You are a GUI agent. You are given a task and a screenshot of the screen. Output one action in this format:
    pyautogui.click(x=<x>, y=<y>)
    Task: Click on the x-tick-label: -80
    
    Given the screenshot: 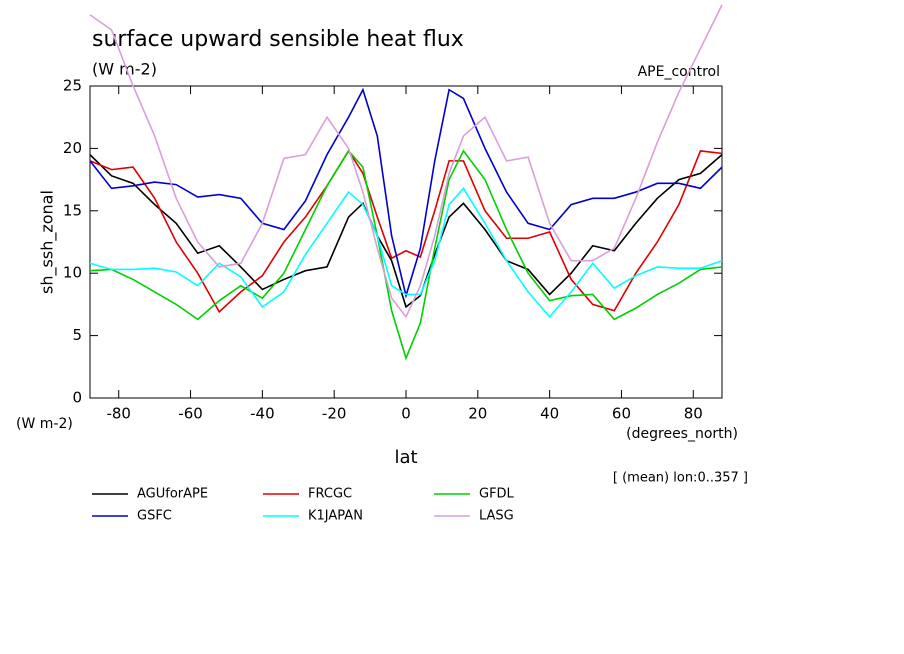 What is the action you would take?
    pyautogui.click(x=118, y=414)
    